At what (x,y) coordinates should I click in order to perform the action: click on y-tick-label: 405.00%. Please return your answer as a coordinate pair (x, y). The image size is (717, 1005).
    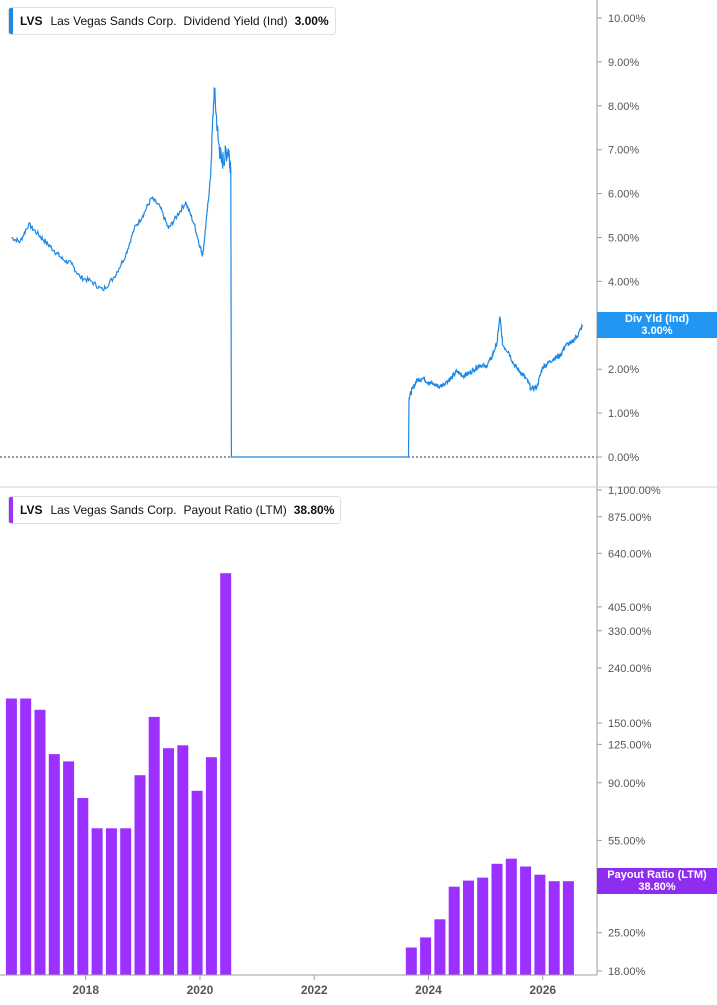
    Looking at the image, I should click on (630, 608).